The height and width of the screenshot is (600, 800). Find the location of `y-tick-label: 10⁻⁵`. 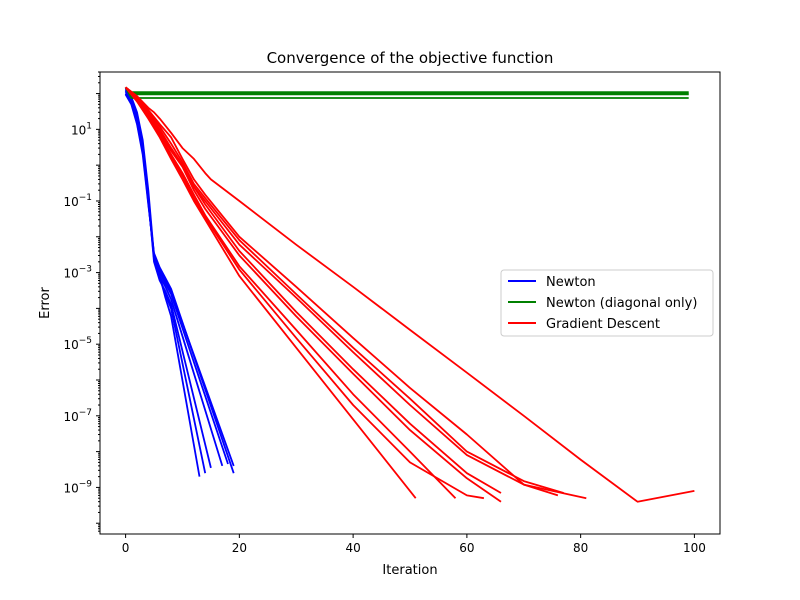

y-tick-label: 10⁻⁵ is located at coordinates (77, 344).